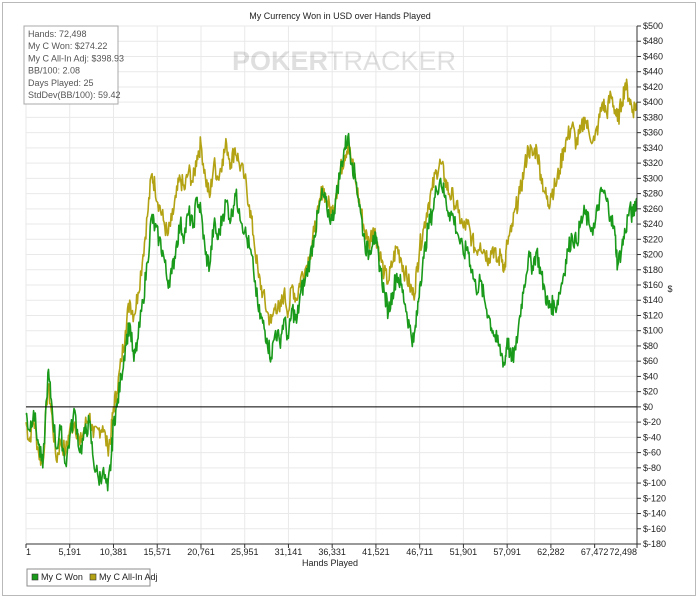  I want to click on y-tick-label: $40, so click(650, 376).